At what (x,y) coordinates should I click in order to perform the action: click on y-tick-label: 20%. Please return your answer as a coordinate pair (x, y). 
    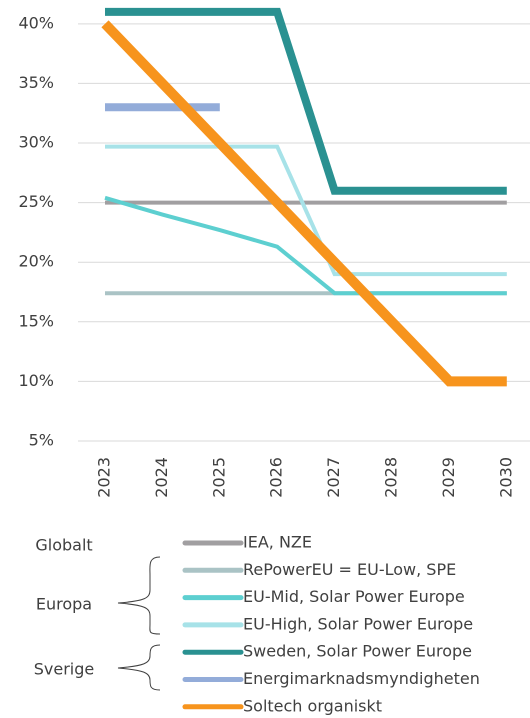
    Looking at the image, I should click on (36, 261).